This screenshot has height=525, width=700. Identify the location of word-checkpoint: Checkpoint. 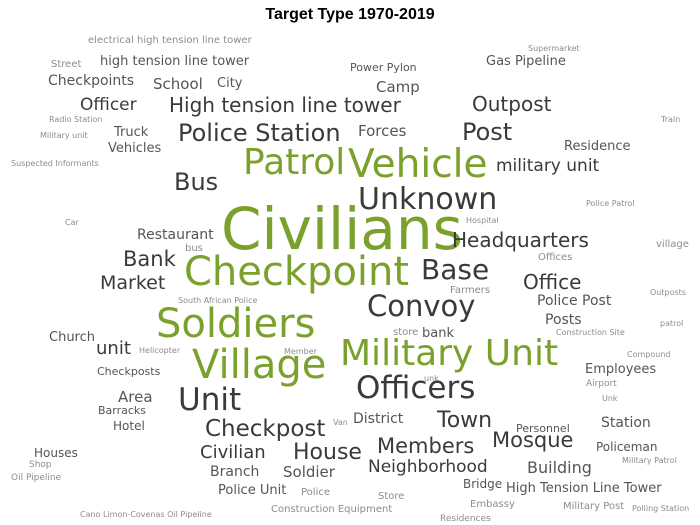
(297, 272).